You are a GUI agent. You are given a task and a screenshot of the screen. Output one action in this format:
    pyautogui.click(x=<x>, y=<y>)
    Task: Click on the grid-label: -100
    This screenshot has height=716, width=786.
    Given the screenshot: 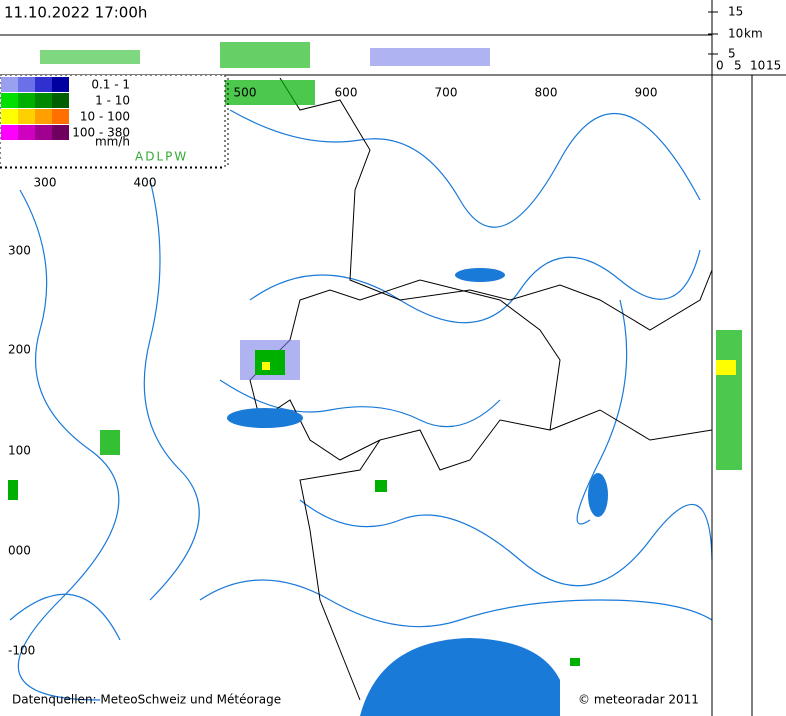 What is the action you would take?
    pyautogui.click(x=21, y=651)
    